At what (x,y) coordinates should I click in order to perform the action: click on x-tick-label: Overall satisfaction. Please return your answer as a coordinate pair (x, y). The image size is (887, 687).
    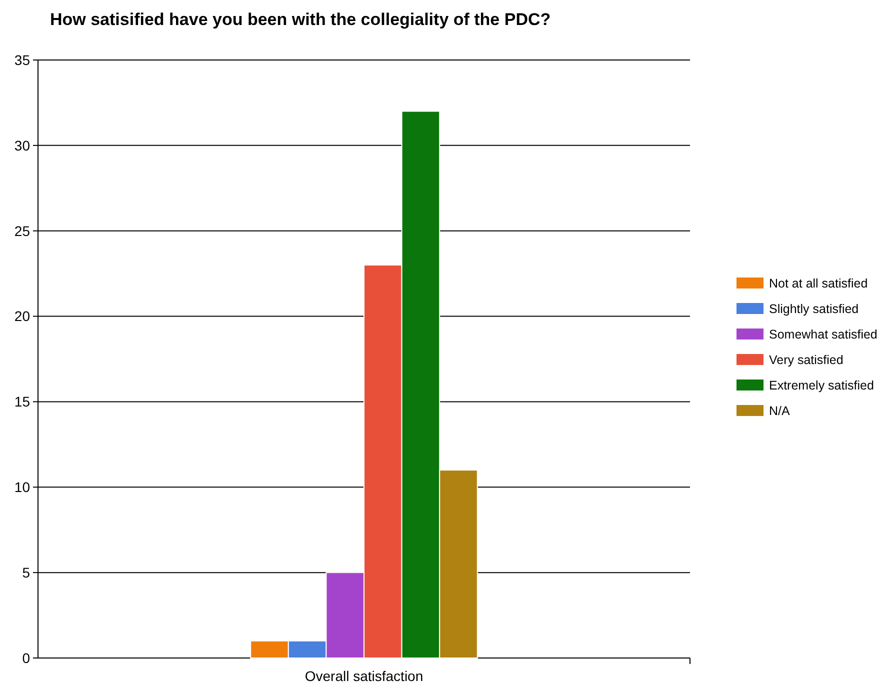
    Looking at the image, I should click on (364, 676).